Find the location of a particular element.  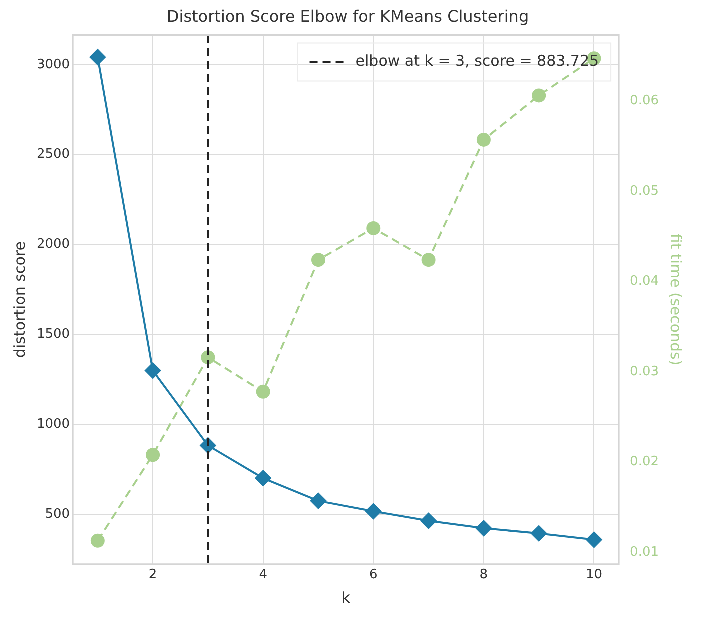

x-tick-label: 2 is located at coordinates (153, 575).